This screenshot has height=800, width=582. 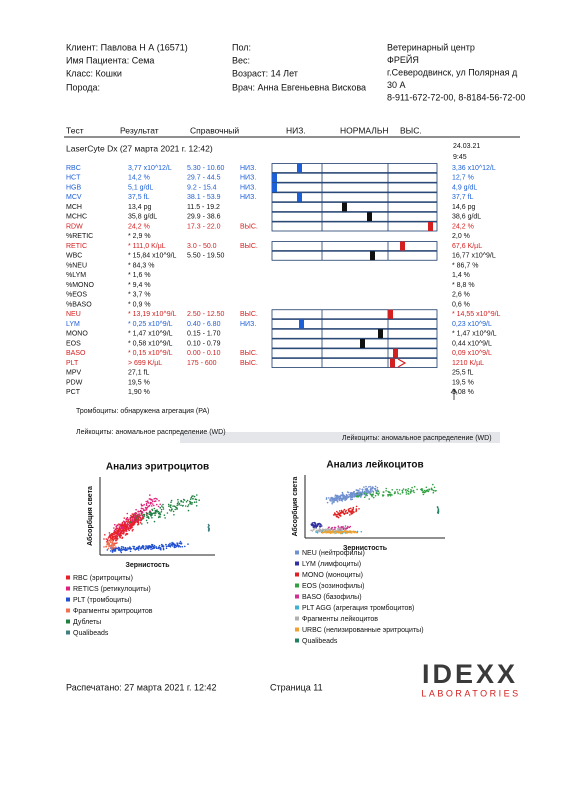 What do you see at coordinates (139, 197) in the screenshot?
I see `result: 37,5 fL` at bounding box center [139, 197].